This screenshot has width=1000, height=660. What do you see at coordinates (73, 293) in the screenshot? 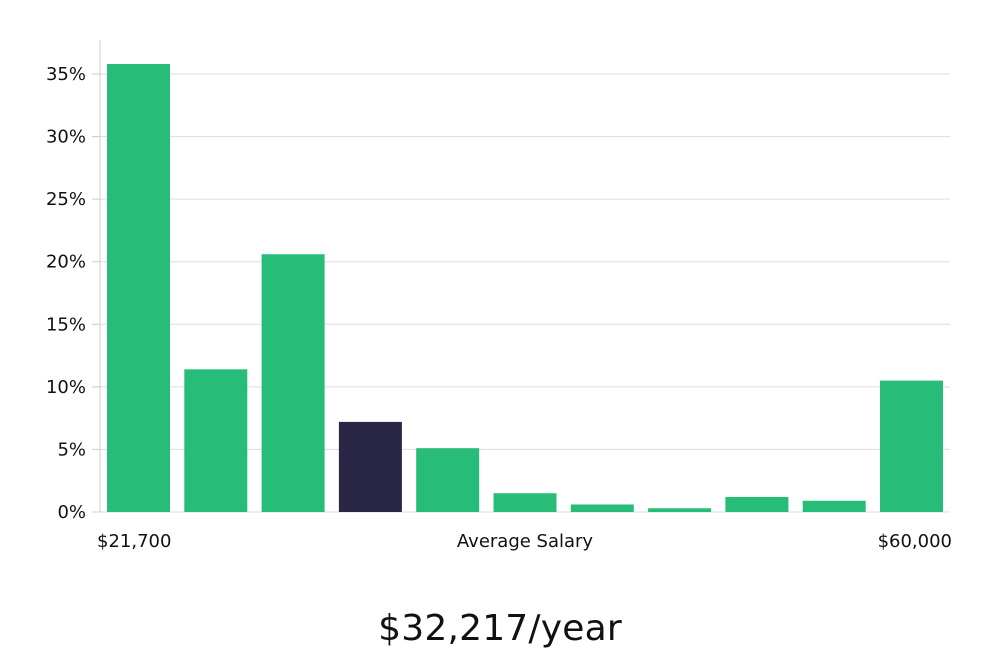
I see `y-tick-labels: 0% 5% 10% 15% 20% 25% 30% 35%` at bounding box center [73, 293].